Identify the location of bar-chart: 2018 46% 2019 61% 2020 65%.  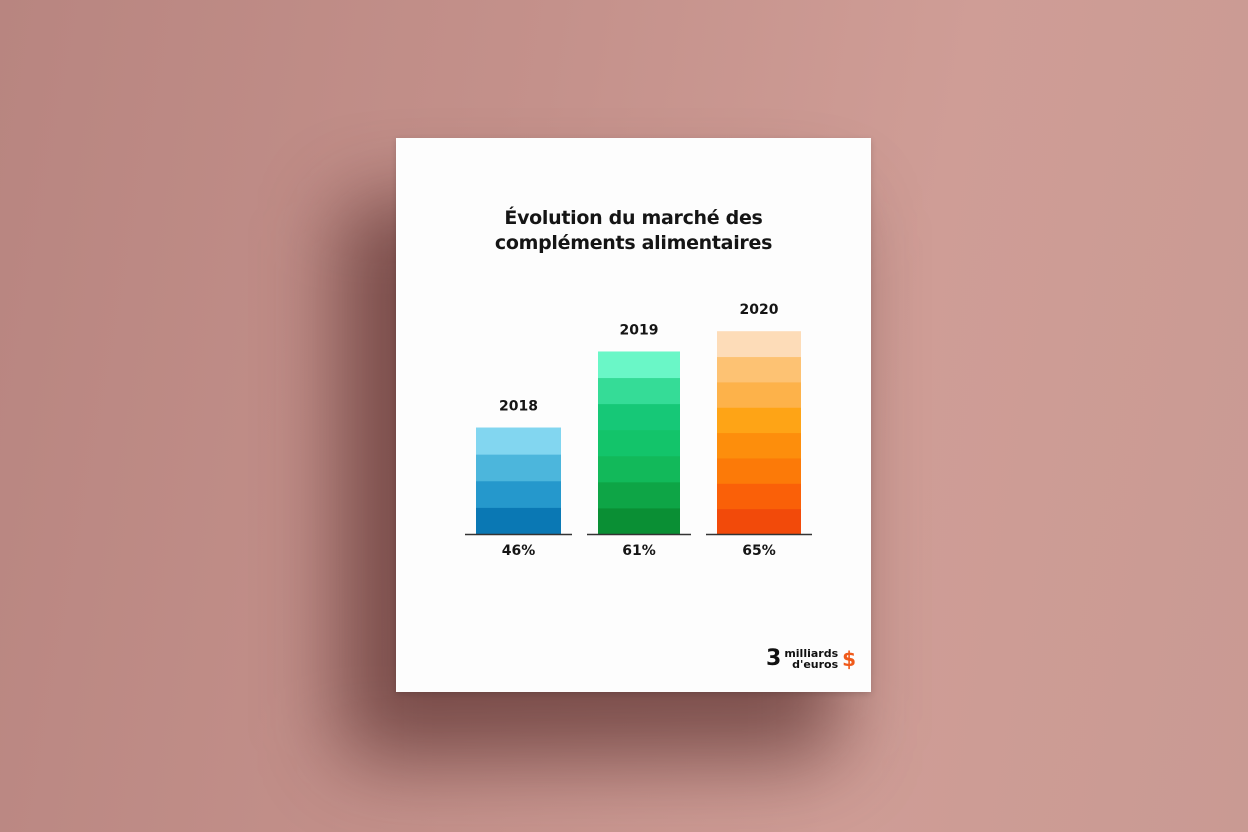
(638, 430).